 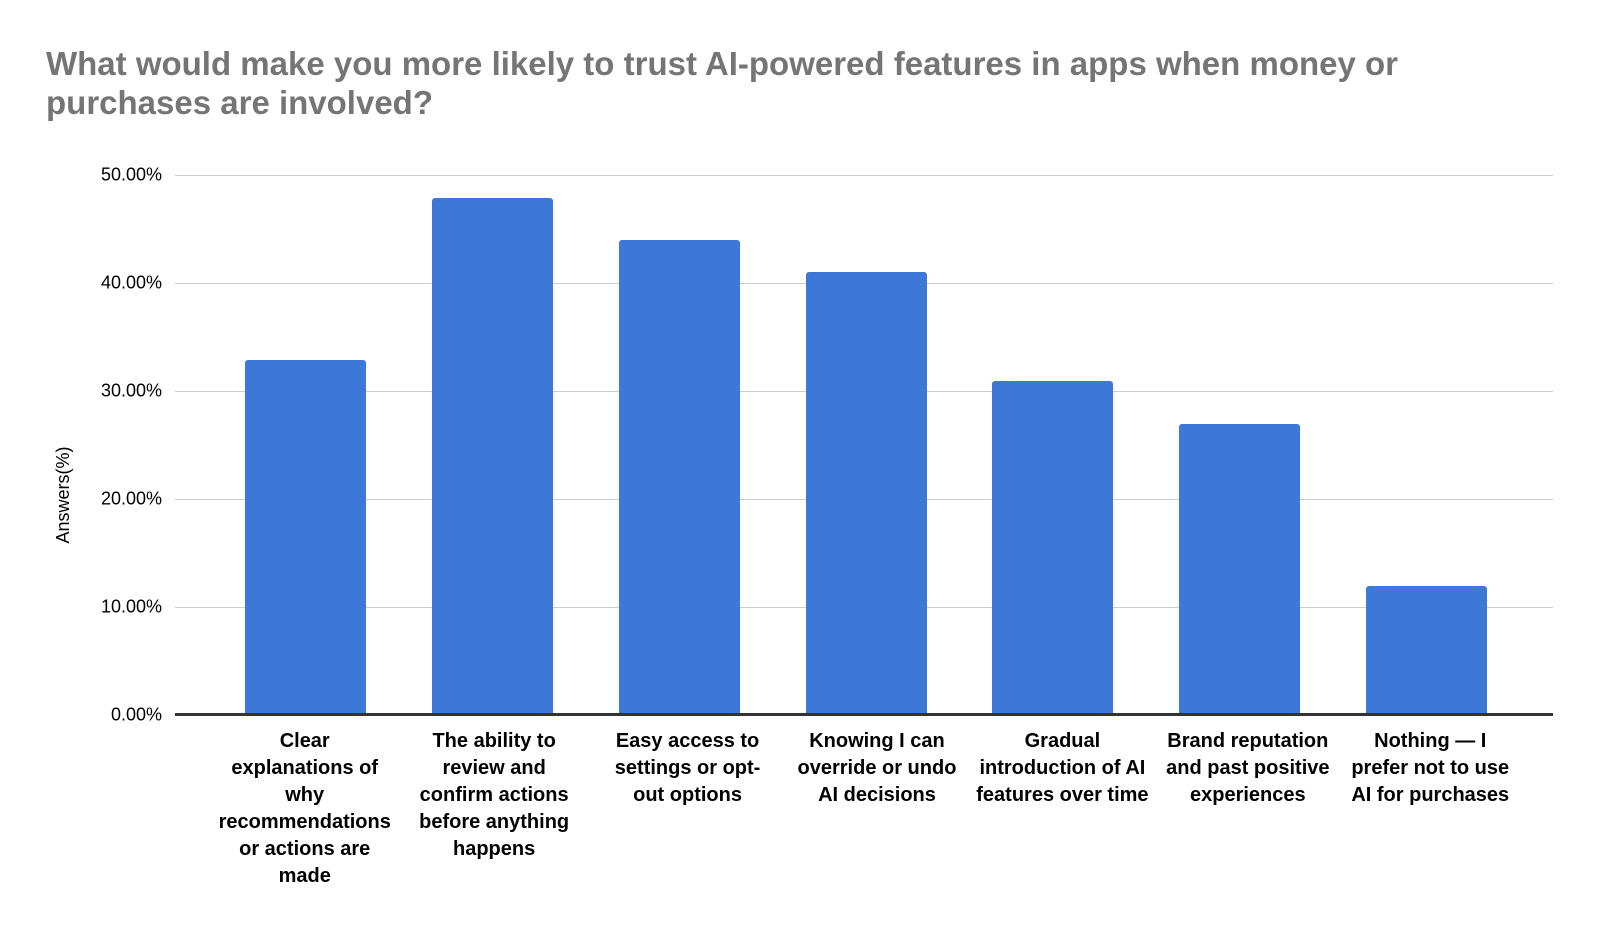 What do you see at coordinates (864, 714) in the screenshot?
I see `x-axis-line` at bounding box center [864, 714].